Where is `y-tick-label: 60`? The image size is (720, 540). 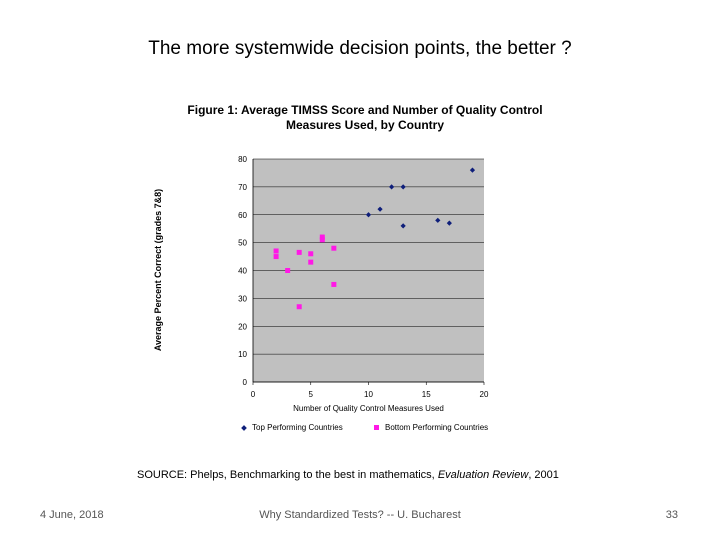 y-tick-label: 60 is located at coordinates (242, 215).